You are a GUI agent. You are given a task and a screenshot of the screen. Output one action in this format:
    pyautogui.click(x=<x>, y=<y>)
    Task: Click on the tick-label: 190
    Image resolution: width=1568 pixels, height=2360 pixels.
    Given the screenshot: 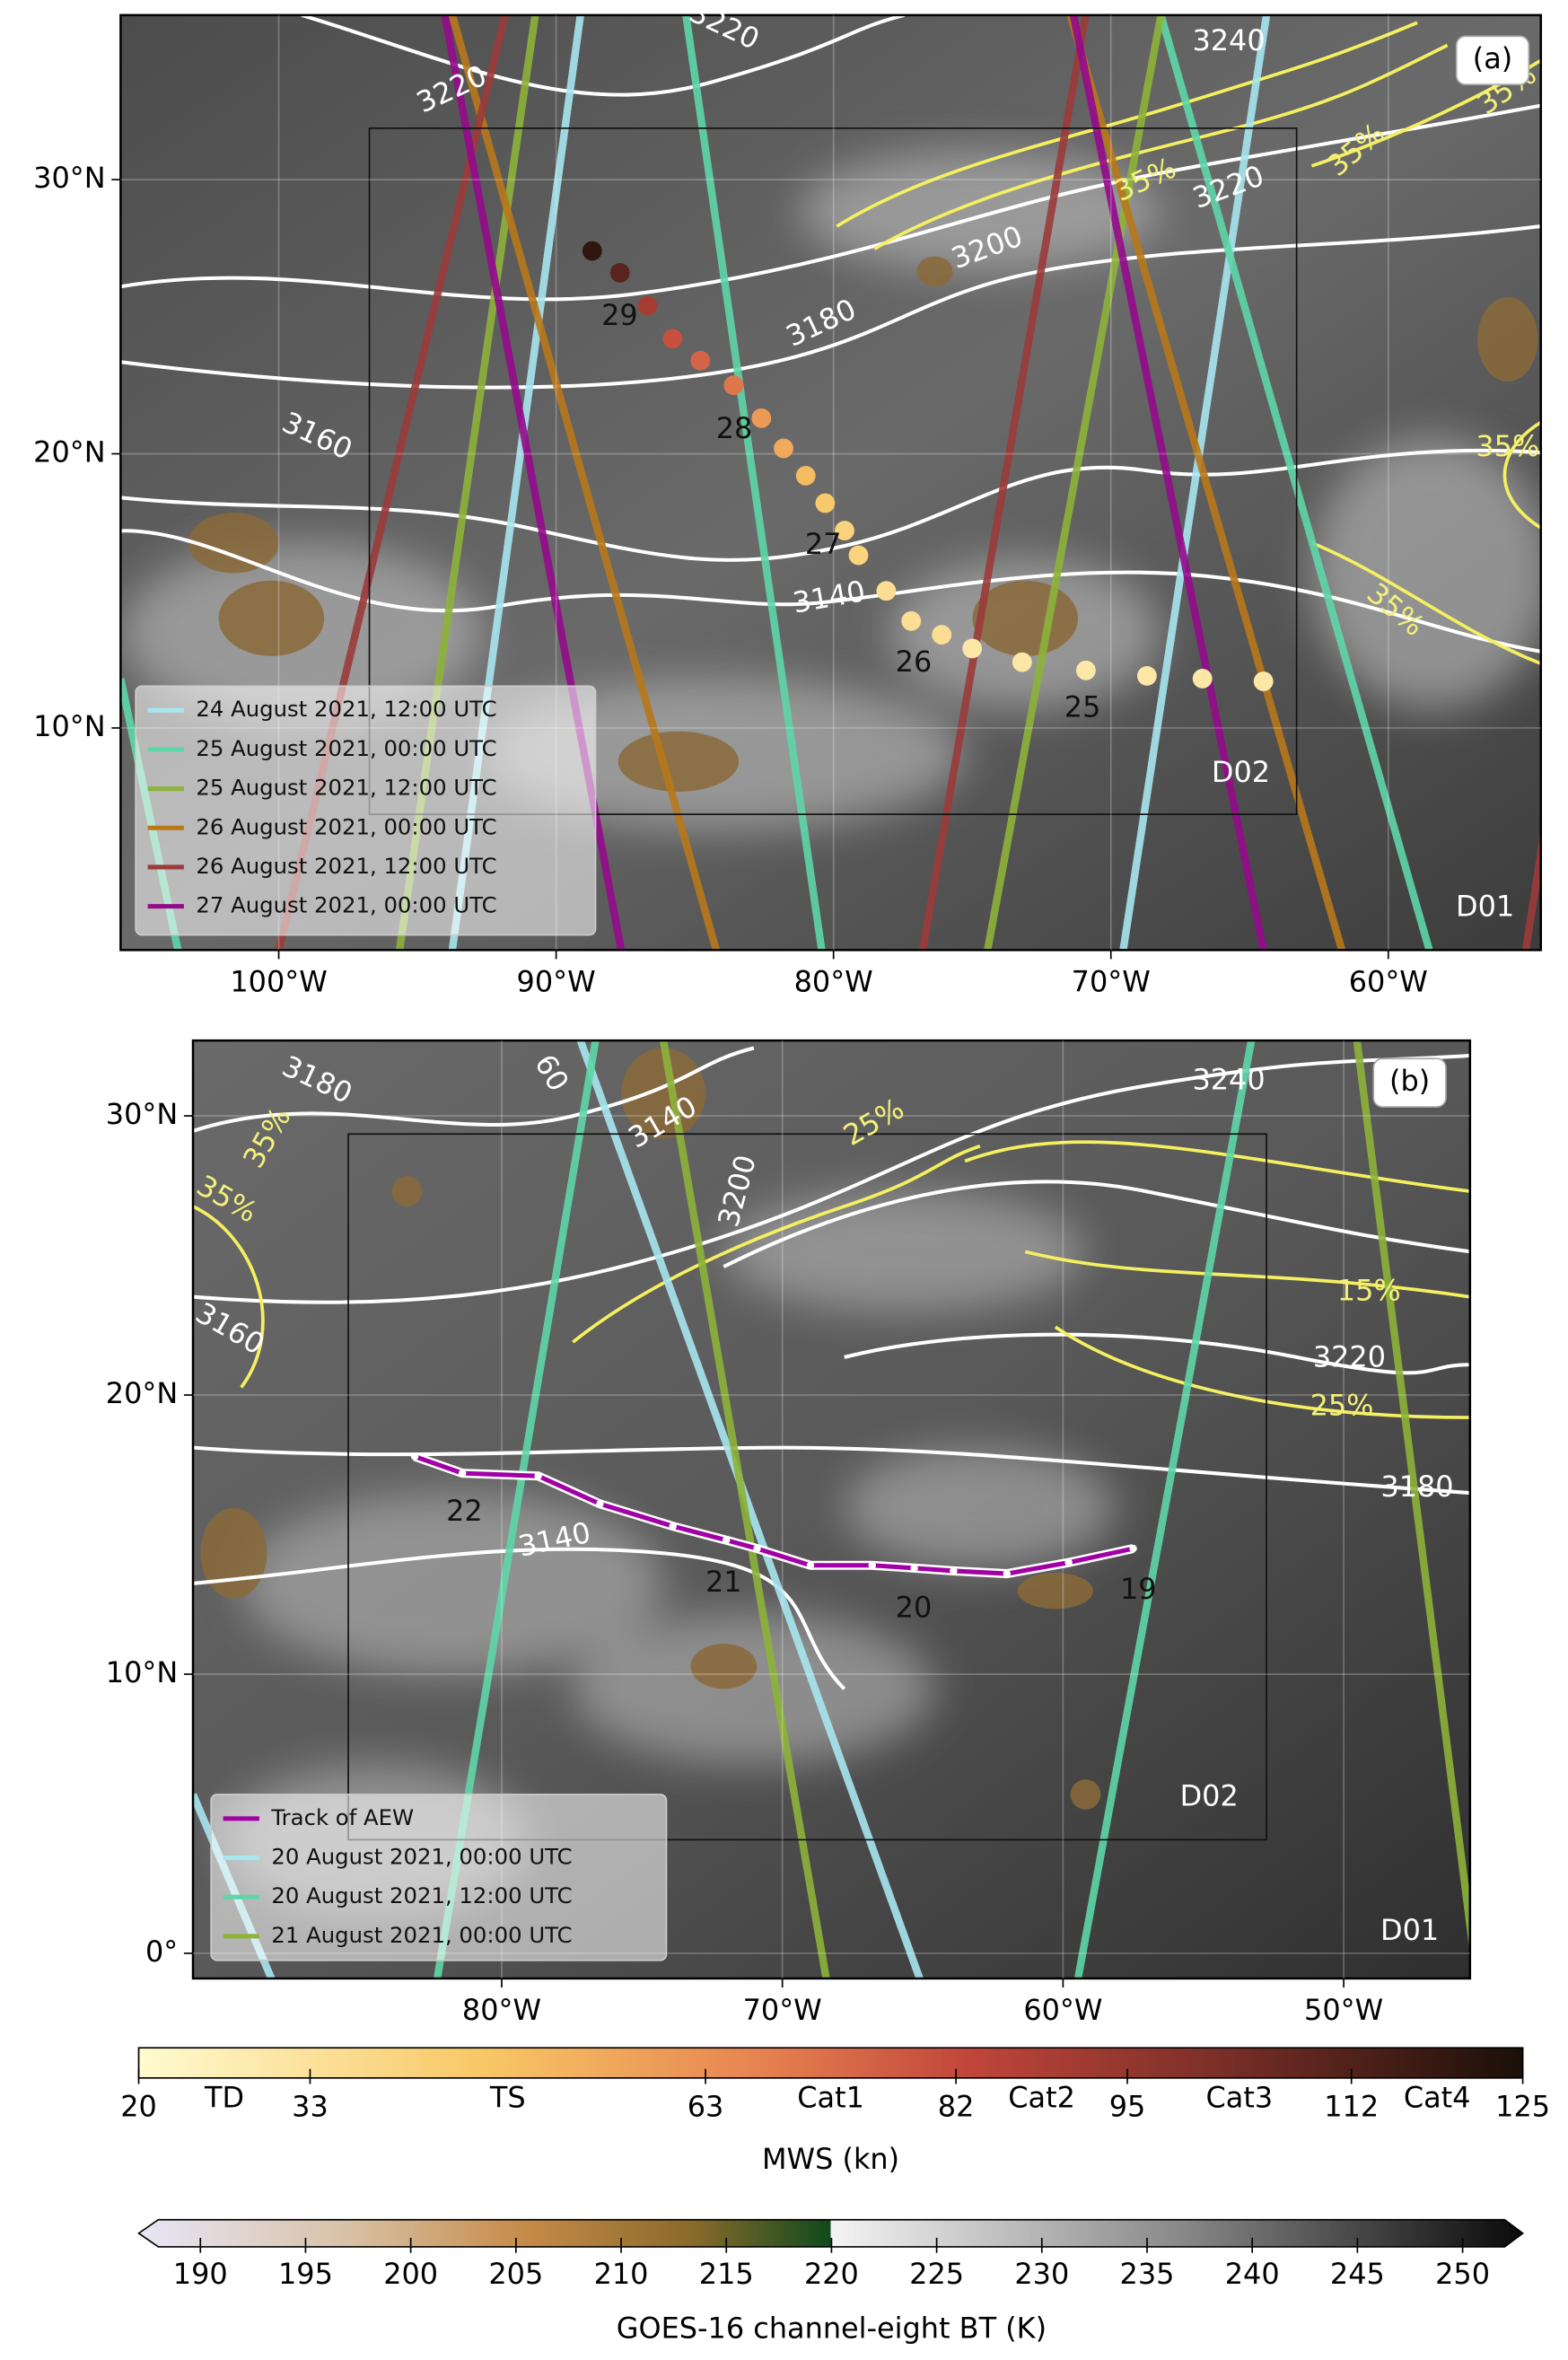 What is the action you would take?
    pyautogui.click(x=201, y=2274)
    